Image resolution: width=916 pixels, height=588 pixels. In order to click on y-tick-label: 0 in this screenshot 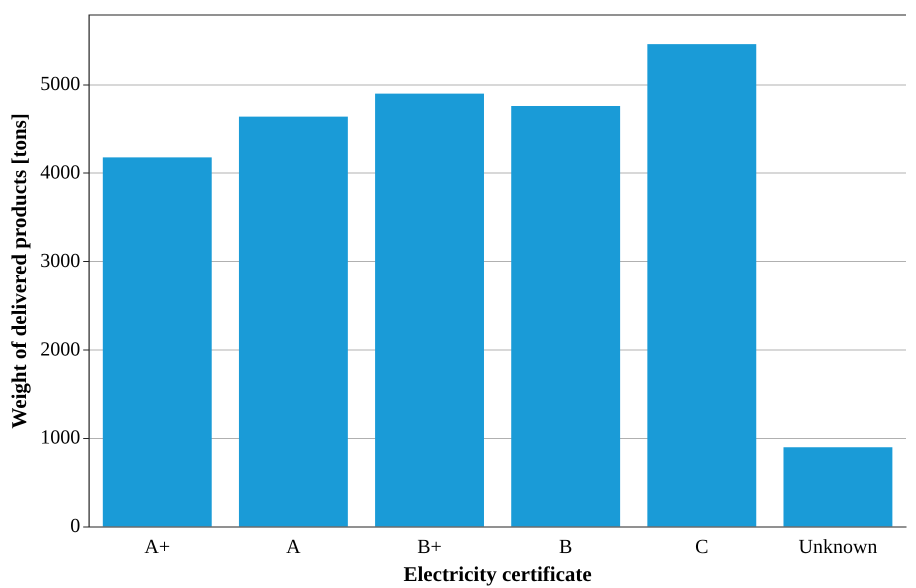, I will do `click(75, 526)`.